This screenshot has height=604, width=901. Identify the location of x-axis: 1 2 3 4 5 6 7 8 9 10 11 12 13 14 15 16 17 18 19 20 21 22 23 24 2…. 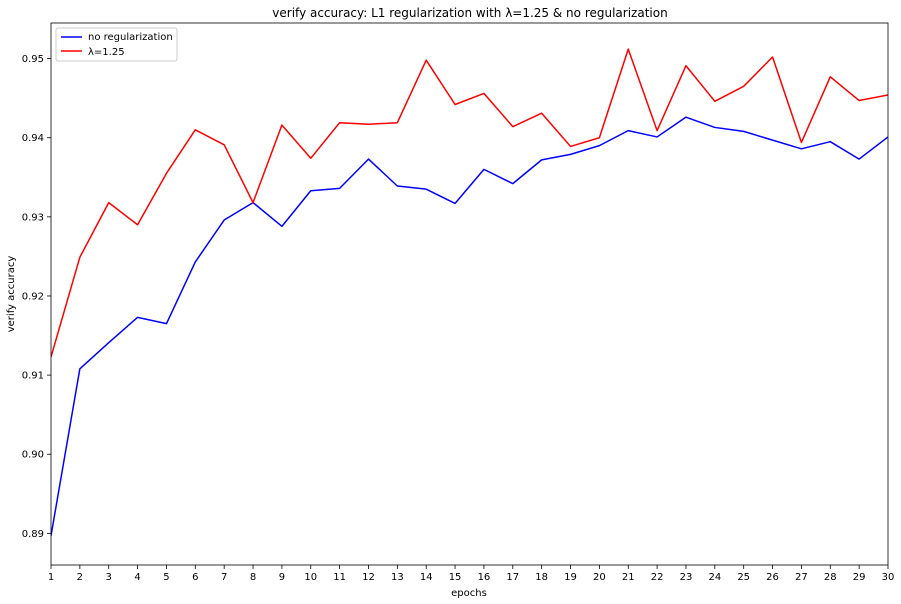
(471, 574).